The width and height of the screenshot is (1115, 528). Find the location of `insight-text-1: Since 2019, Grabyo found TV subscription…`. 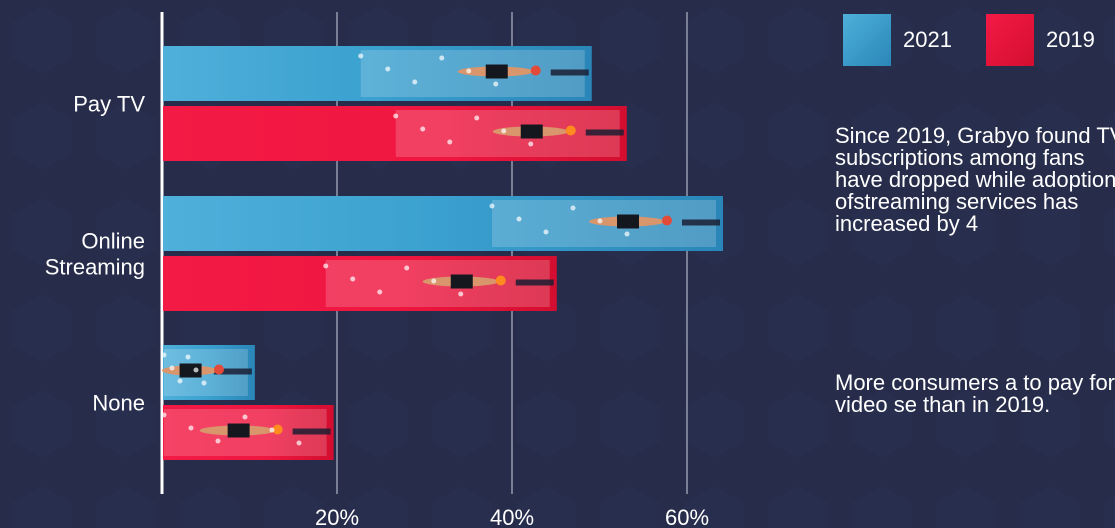

insight-text-1: Since 2019, Grabyo found TV subscription… is located at coordinates (975, 179).